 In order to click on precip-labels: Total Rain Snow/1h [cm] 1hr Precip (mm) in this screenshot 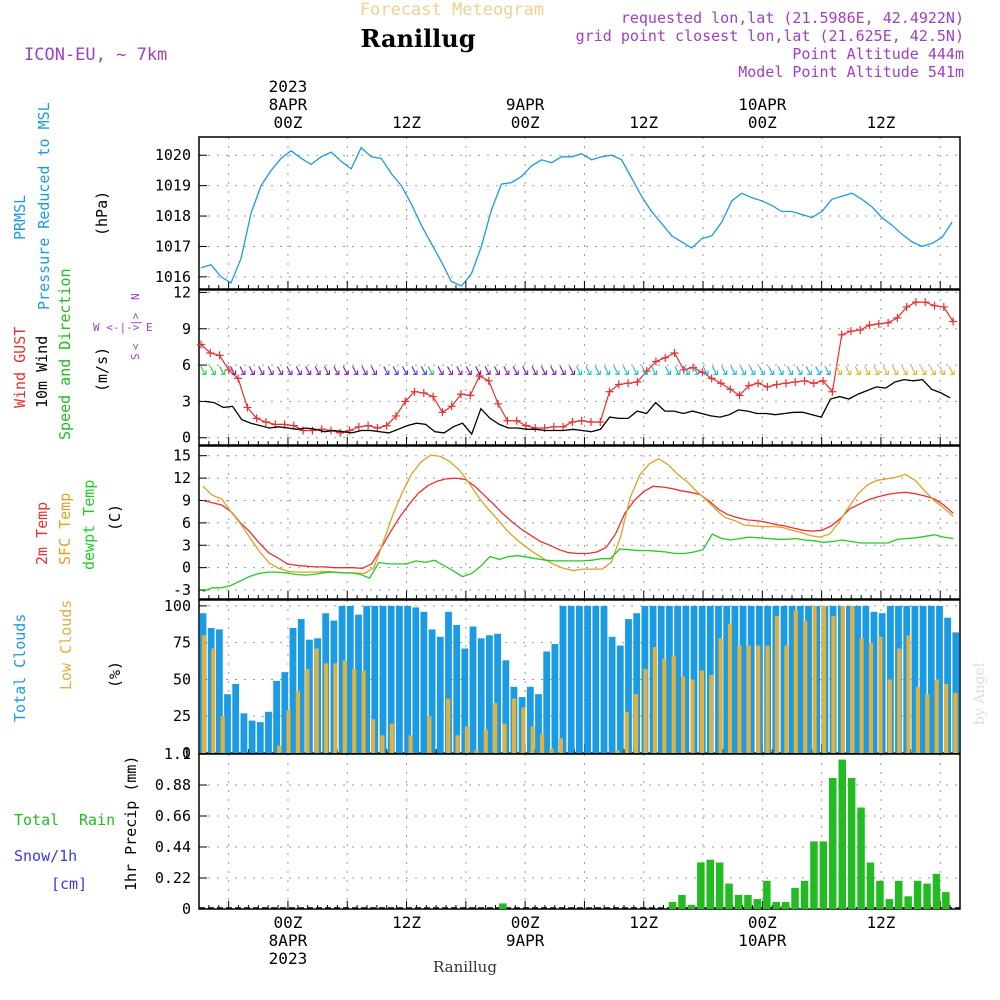, I will do `click(77, 824)`.